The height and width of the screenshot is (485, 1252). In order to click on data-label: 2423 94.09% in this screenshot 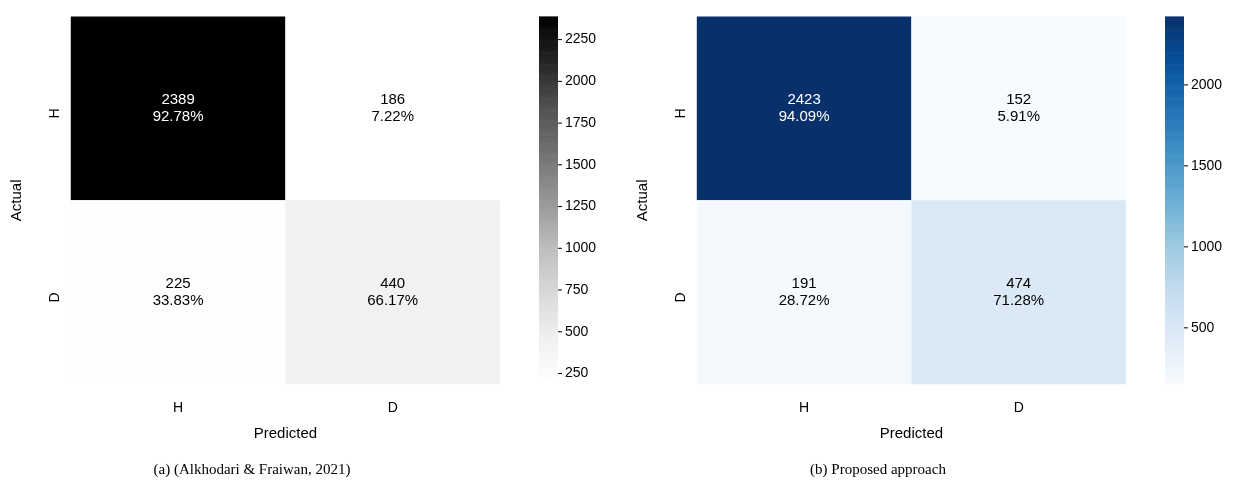, I will do `click(804, 106)`.